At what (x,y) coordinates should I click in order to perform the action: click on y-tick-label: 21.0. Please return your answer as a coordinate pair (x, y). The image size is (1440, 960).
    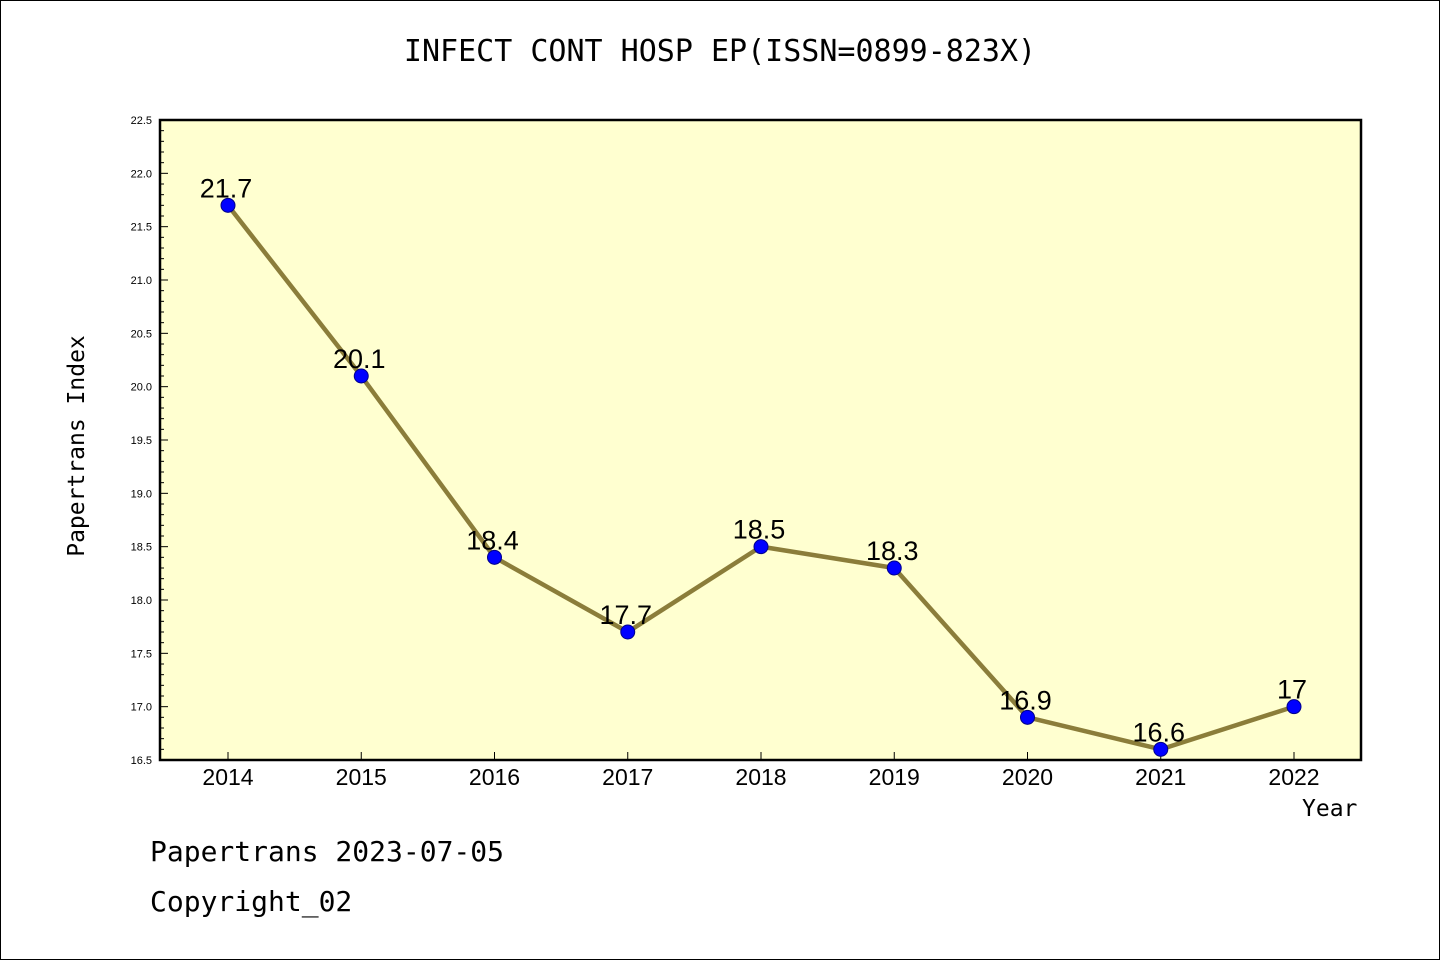
    Looking at the image, I should click on (141, 281).